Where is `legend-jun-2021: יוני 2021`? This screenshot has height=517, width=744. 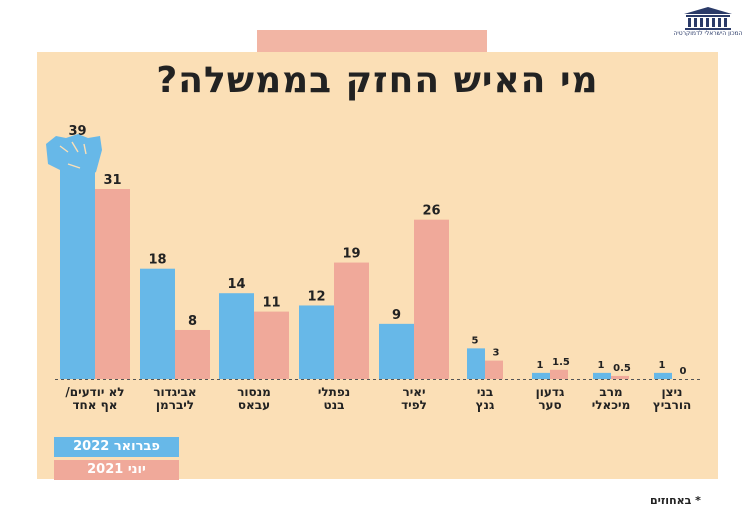 legend-jun-2021: יוני 2021 is located at coordinates (116, 470).